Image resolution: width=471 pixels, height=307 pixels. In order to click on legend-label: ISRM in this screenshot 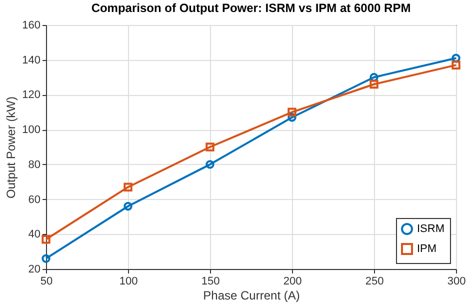, I will do `click(430, 229)`.